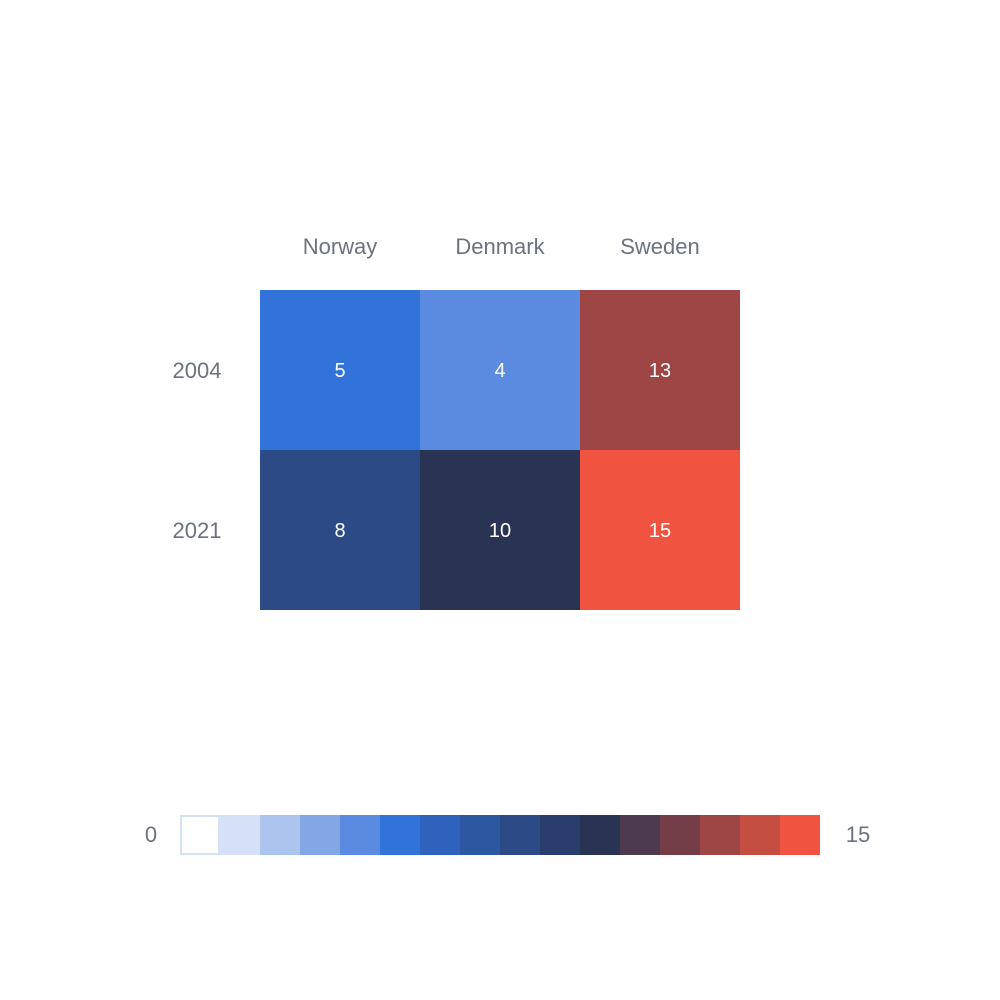 The height and width of the screenshot is (1000, 1000). I want to click on column-labels: Norway Denmark Sweden, so click(501, 246).